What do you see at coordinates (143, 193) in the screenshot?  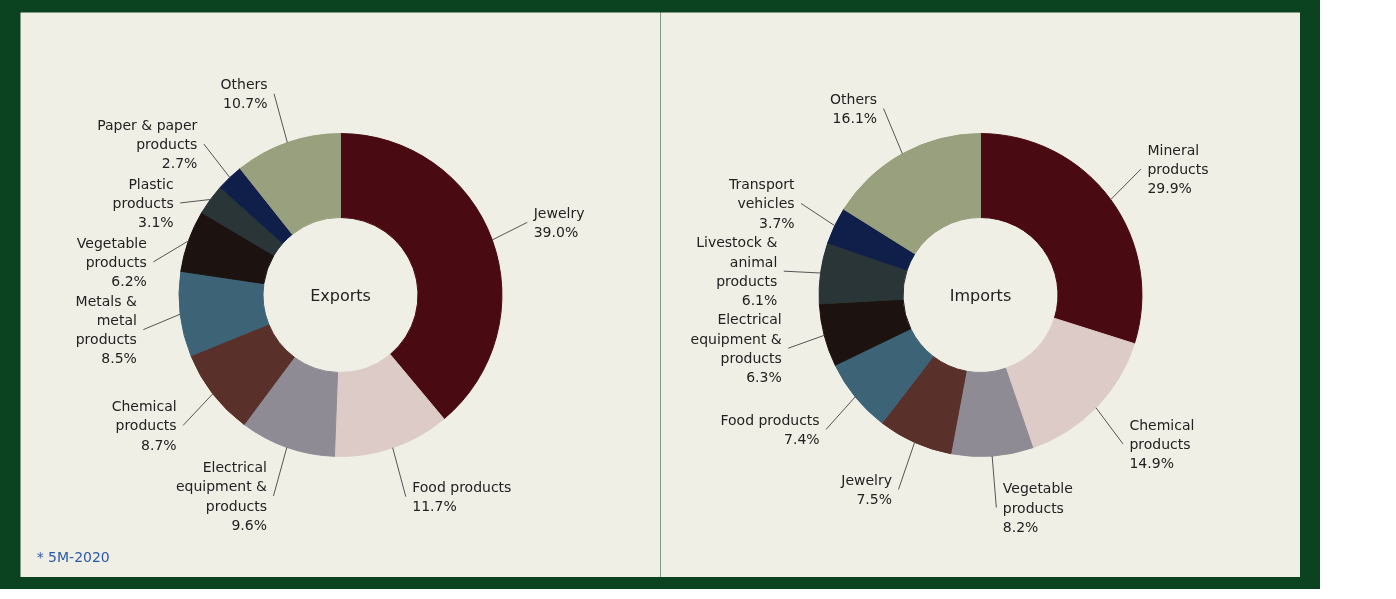 I see `slice-label: Plastic products` at bounding box center [143, 193].